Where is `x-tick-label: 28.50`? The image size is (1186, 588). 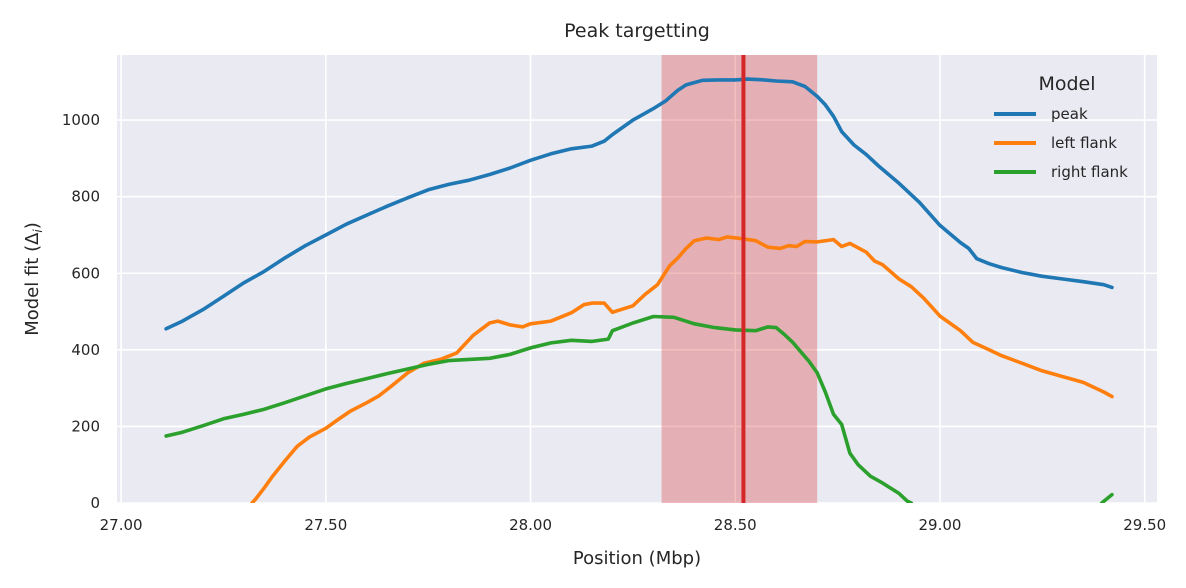
x-tick-label: 28.50 is located at coordinates (735, 525).